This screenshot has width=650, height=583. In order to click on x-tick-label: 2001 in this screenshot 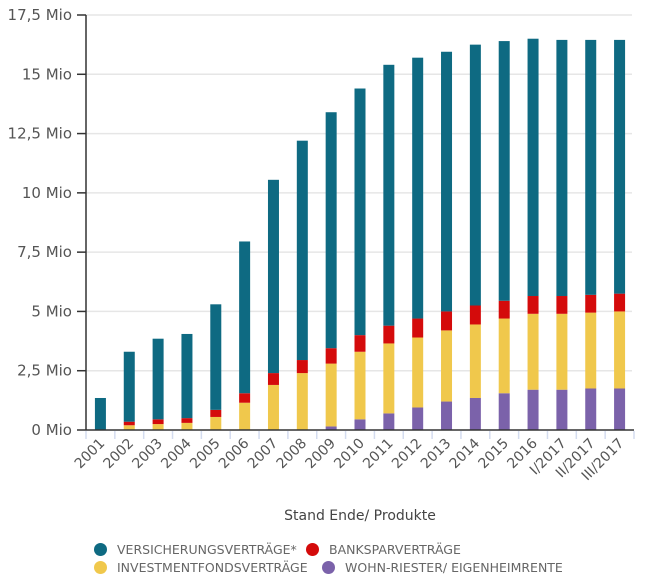, I will do `click(90, 454)`.